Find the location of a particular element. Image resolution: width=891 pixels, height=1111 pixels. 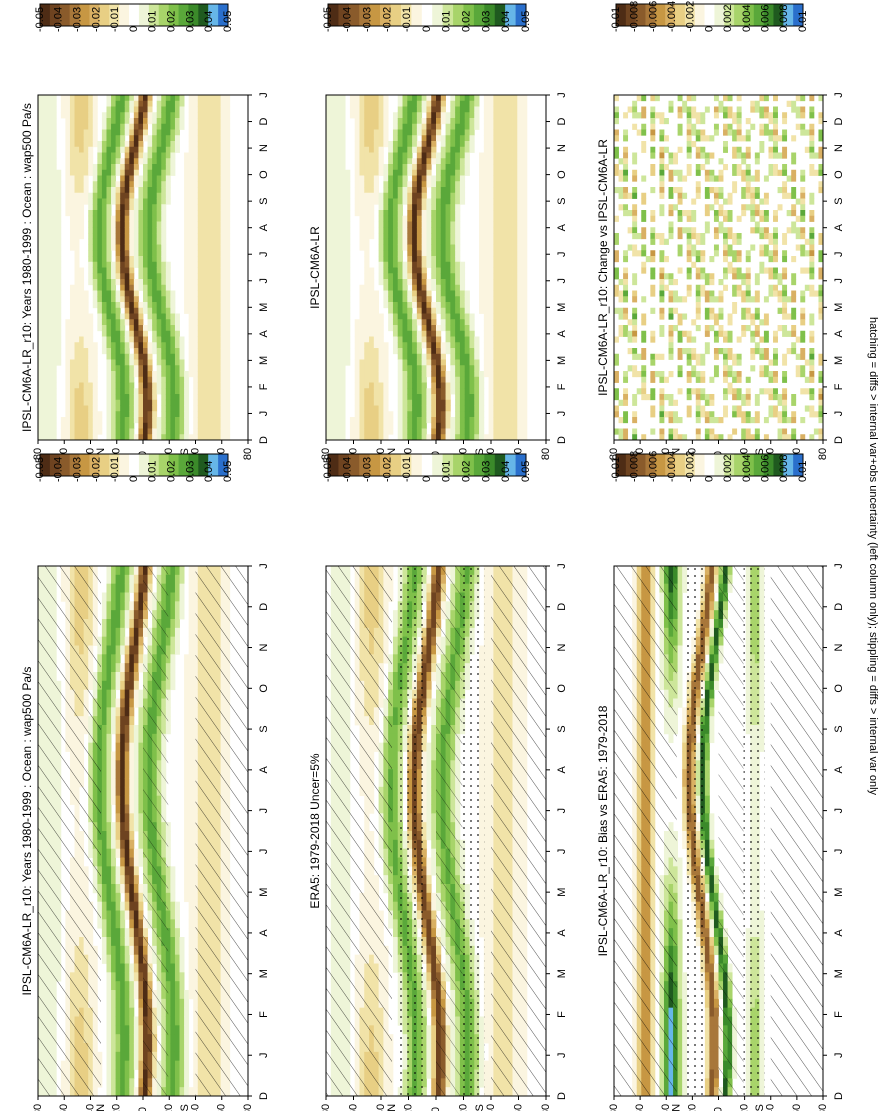

lat-tick-label: 40 is located at coordinates (90, 1107).